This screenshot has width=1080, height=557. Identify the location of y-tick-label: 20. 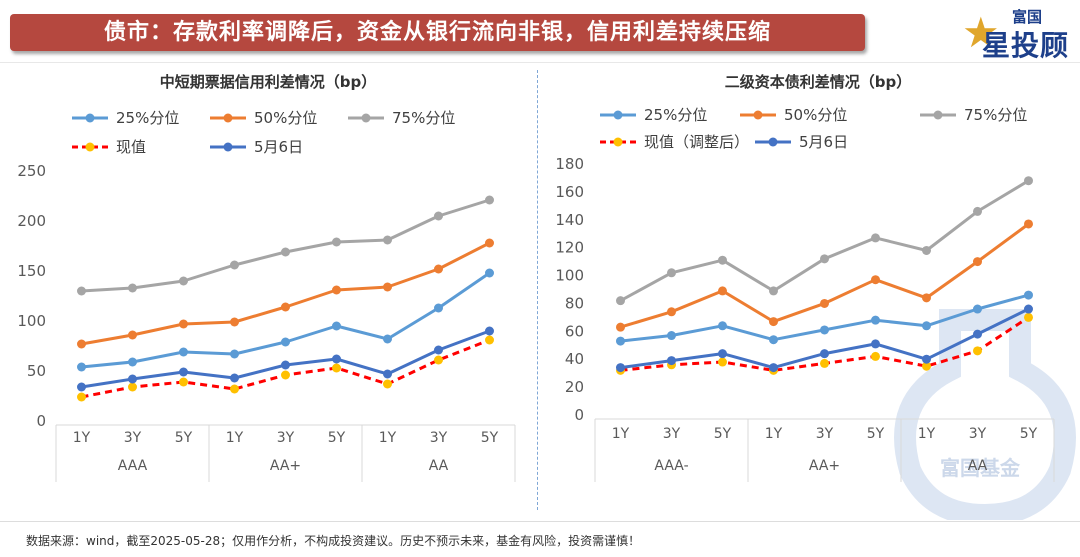
(574, 387).